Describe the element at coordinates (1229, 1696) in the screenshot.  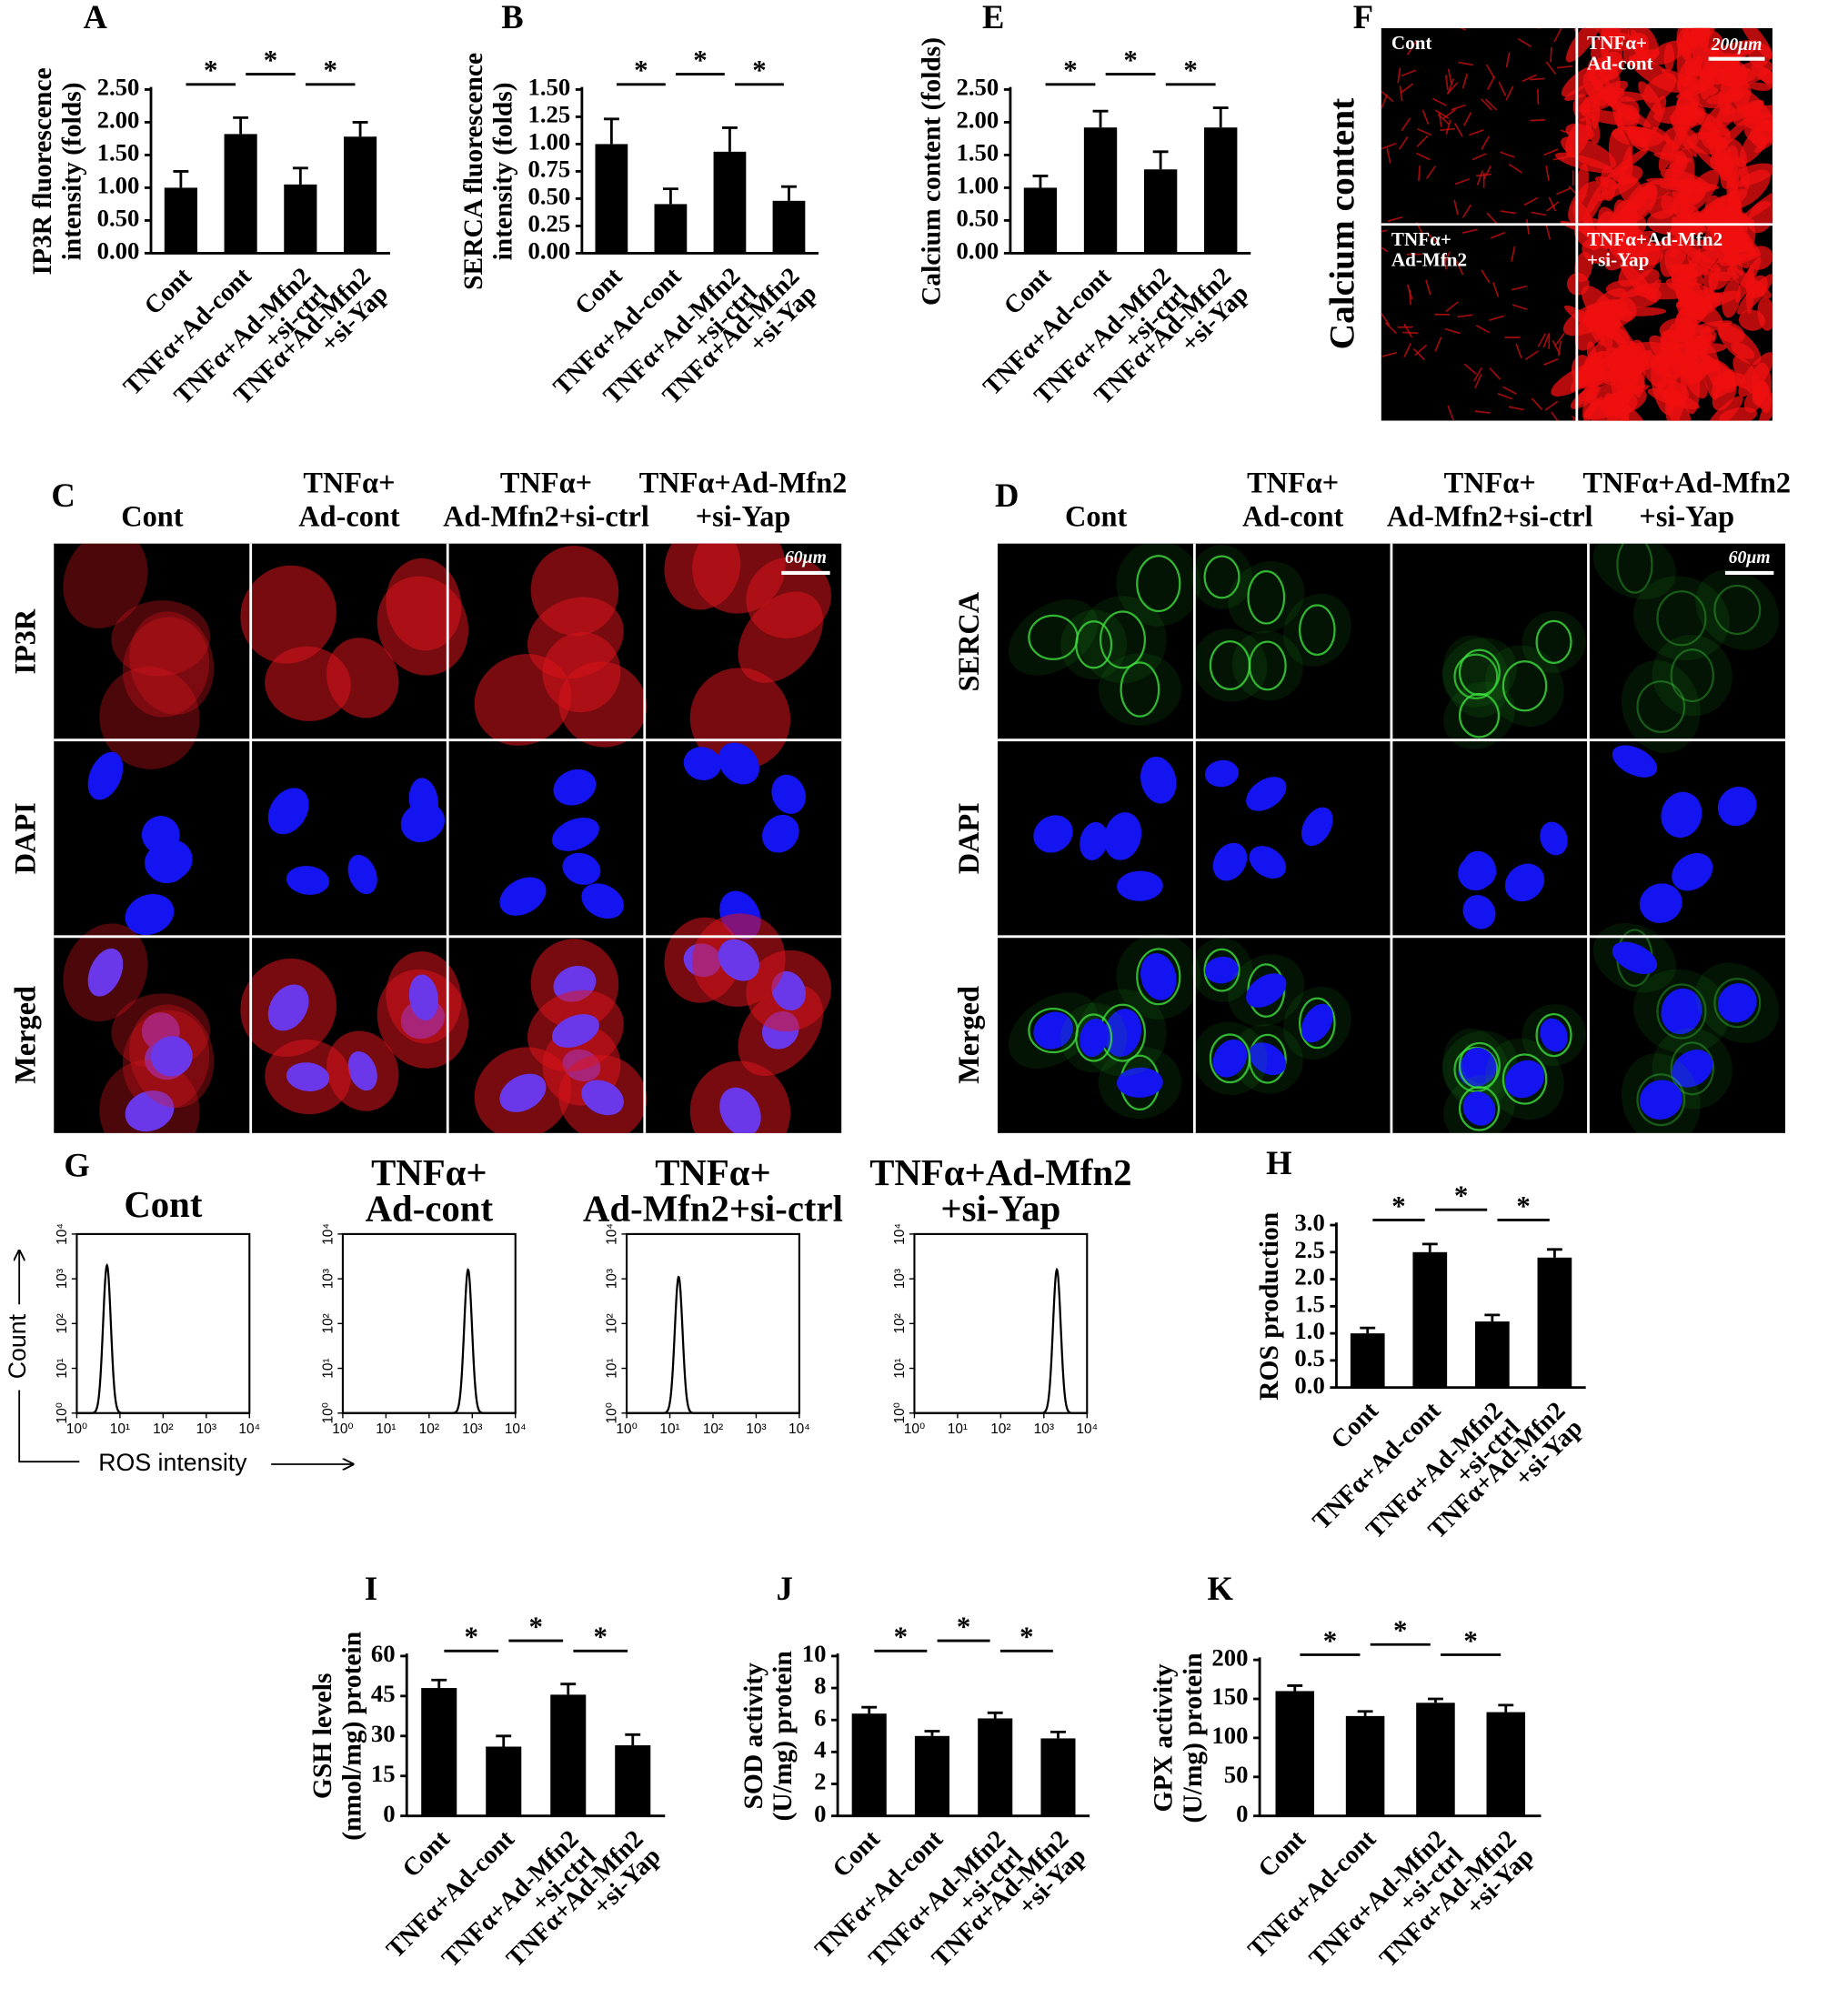
I see `y-tick-label: 150` at that location.